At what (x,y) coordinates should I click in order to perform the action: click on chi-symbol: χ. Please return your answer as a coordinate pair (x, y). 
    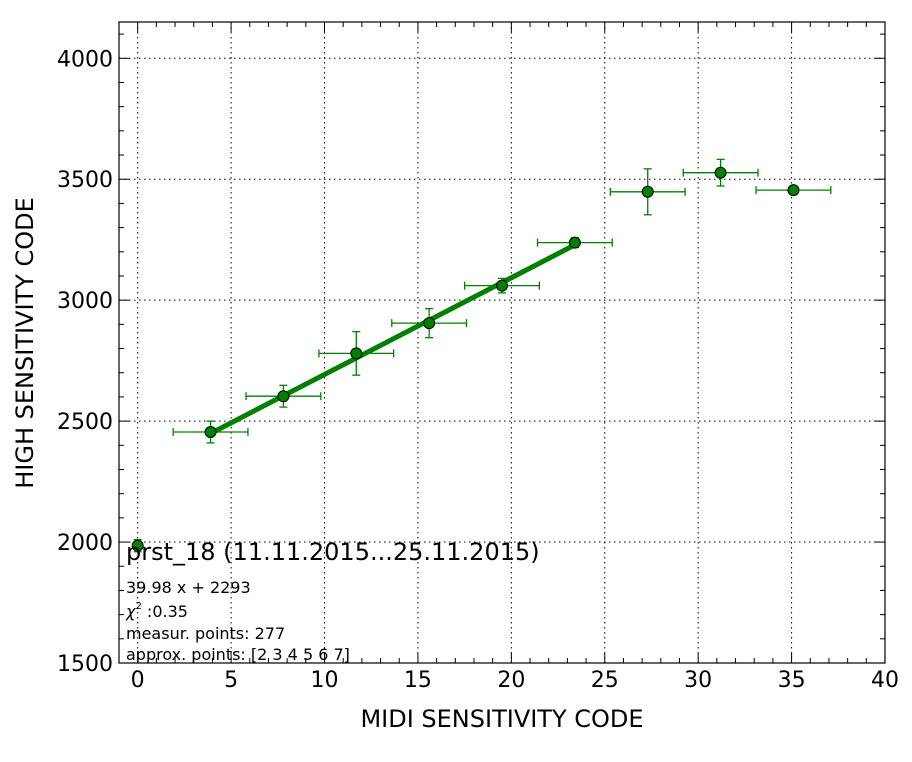
    Looking at the image, I should click on (130, 611).